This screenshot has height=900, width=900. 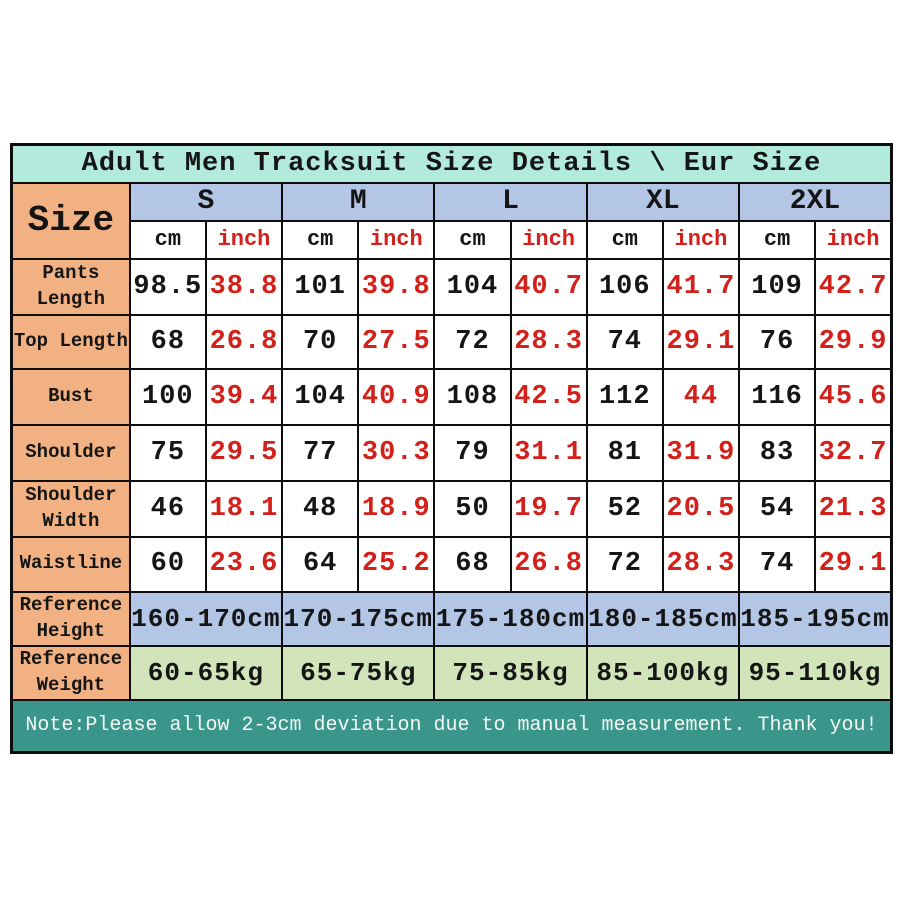 What do you see at coordinates (472, 396) in the screenshot?
I see `value-cell: 108` at bounding box center [472, 396].